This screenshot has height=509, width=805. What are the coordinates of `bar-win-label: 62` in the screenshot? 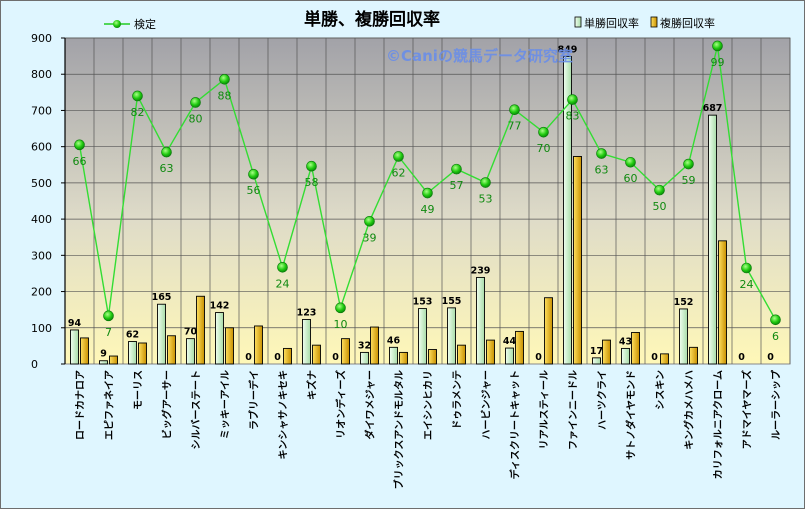 It's located at (132, 335).